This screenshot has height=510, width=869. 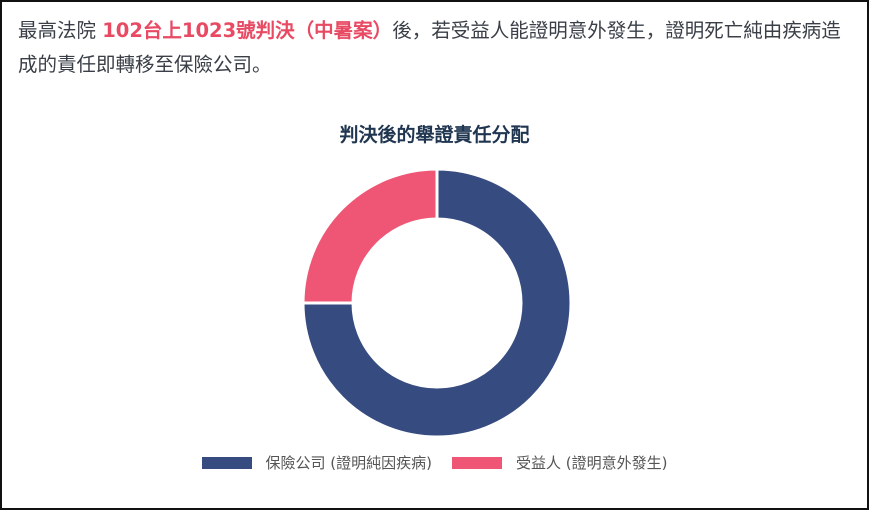 What do you see at coordinates (434, 462) in the screenshot?
I see `chart-legend: 保險公司 (證明純因疾病) 受益人 (證明意外發生)` at bounding box center [434, 462].